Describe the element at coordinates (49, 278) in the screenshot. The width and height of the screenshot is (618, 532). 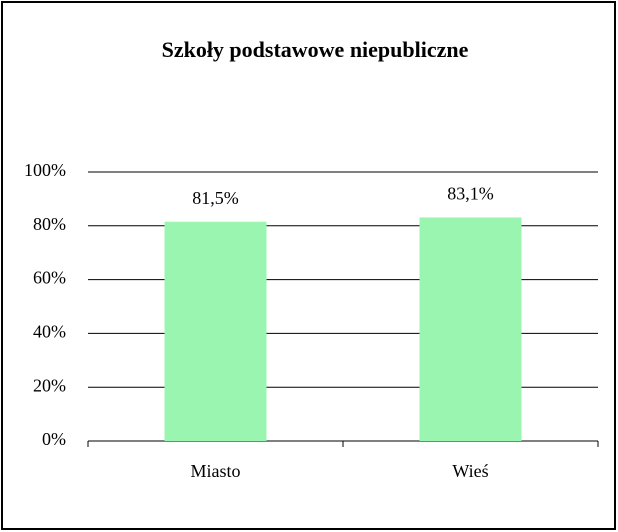
I see `y-tick-label: 60%` at that location.